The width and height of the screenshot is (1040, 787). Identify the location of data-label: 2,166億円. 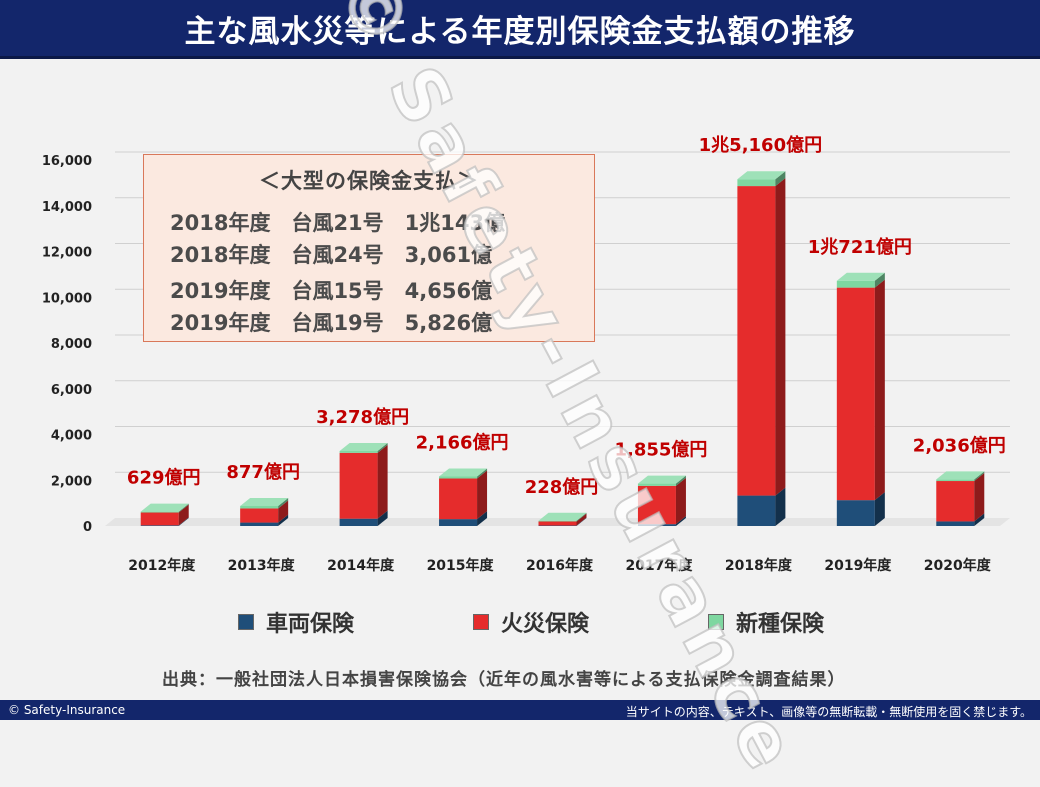
(462, 442).